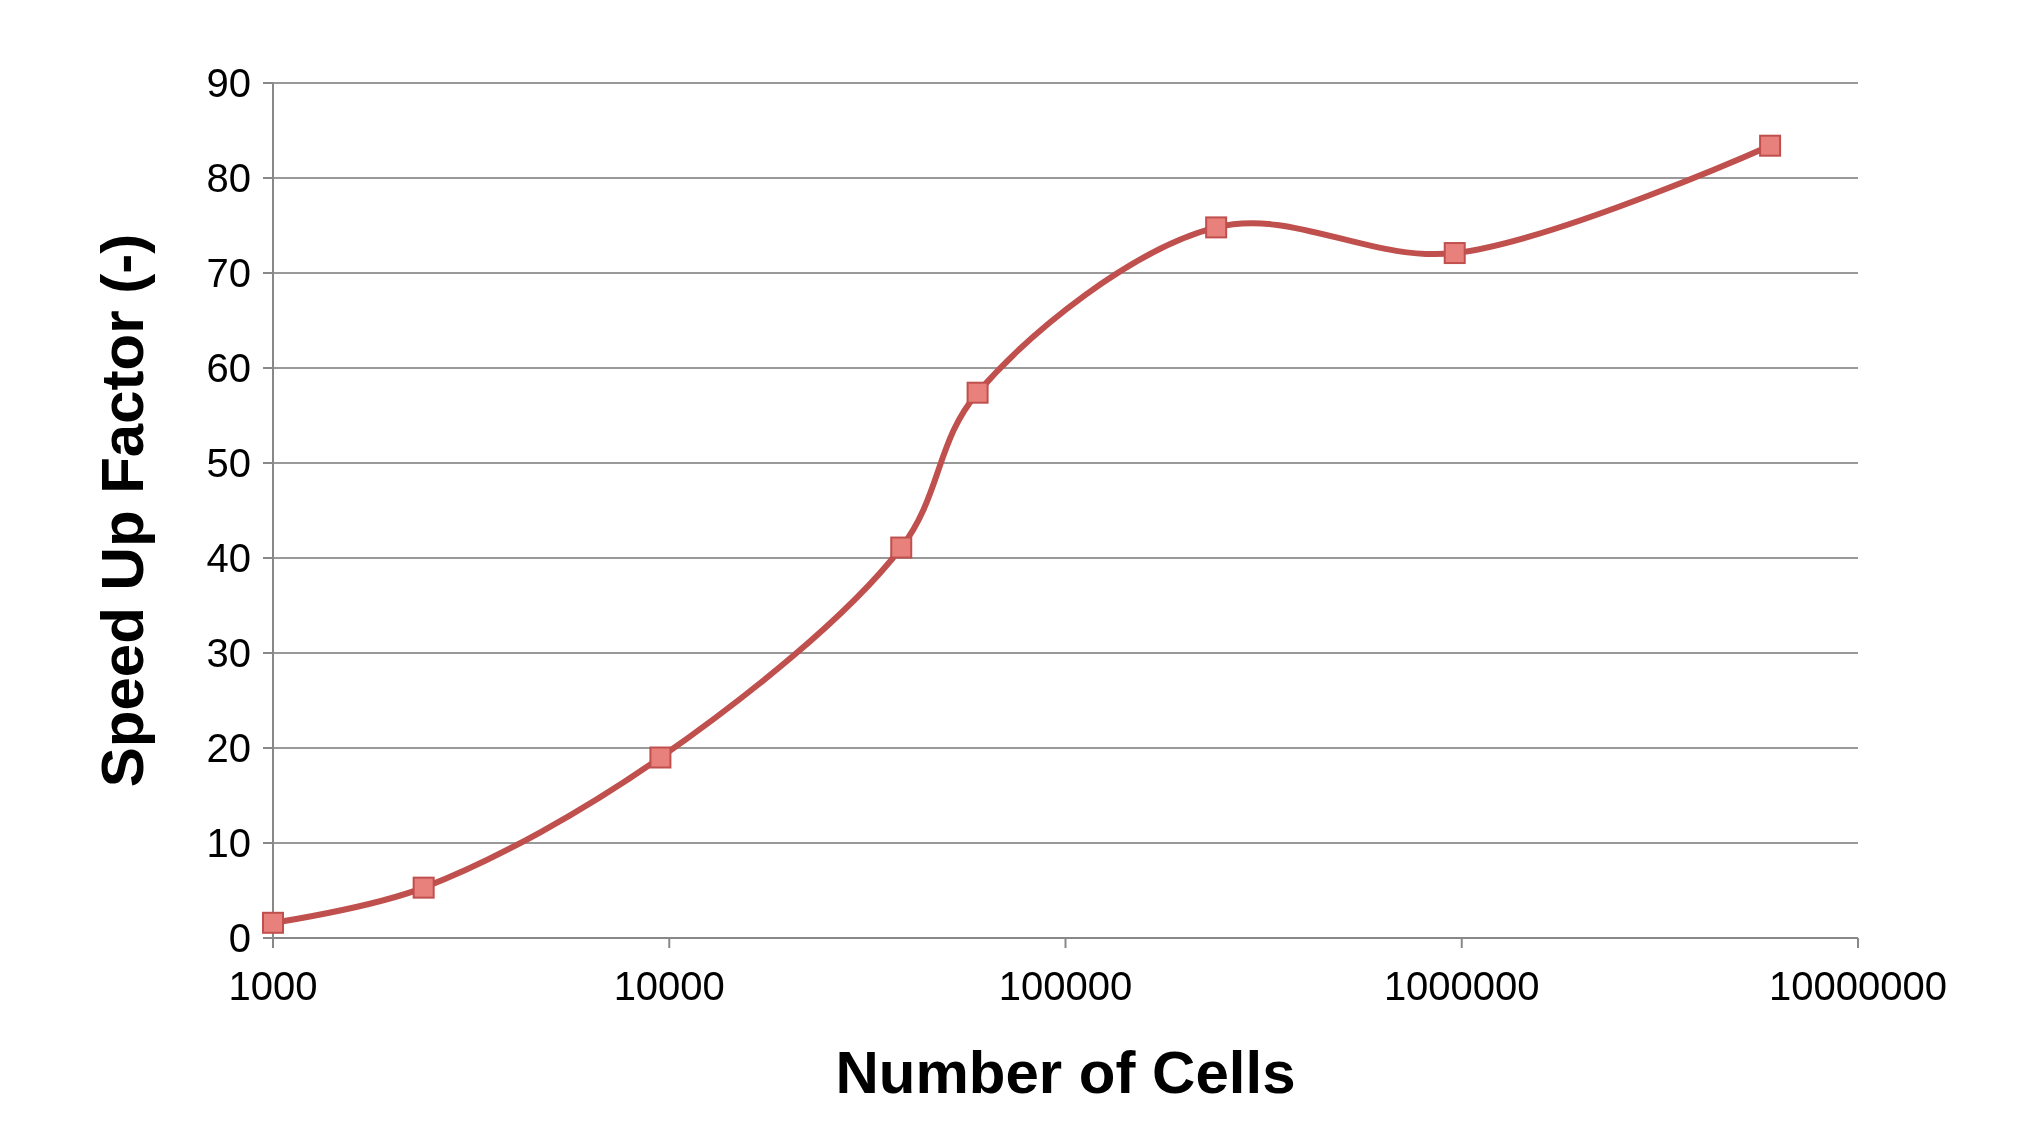 This screenshot has height=1133, width=2024. I want to click on x-tick-label: 1000000, so click(1461, 986).